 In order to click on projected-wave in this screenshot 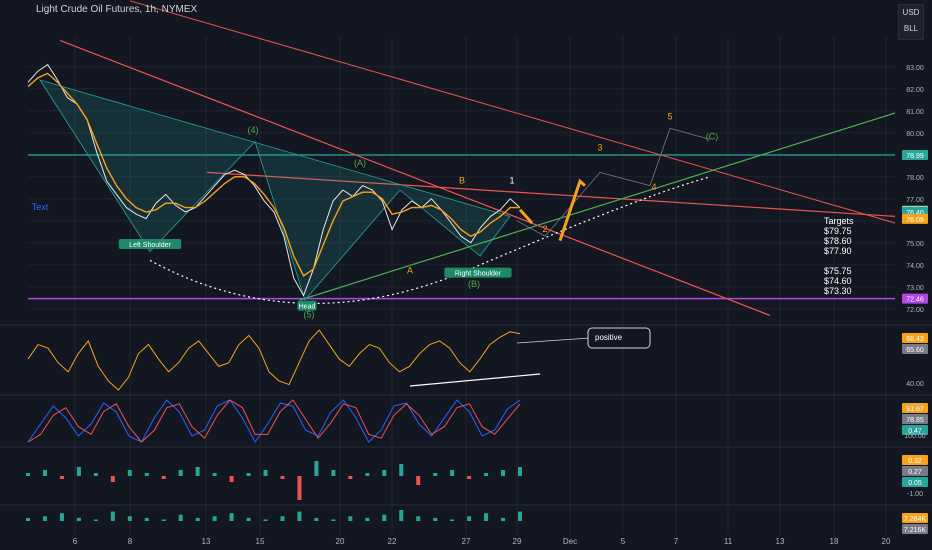, I will do `click(613, 182)`.